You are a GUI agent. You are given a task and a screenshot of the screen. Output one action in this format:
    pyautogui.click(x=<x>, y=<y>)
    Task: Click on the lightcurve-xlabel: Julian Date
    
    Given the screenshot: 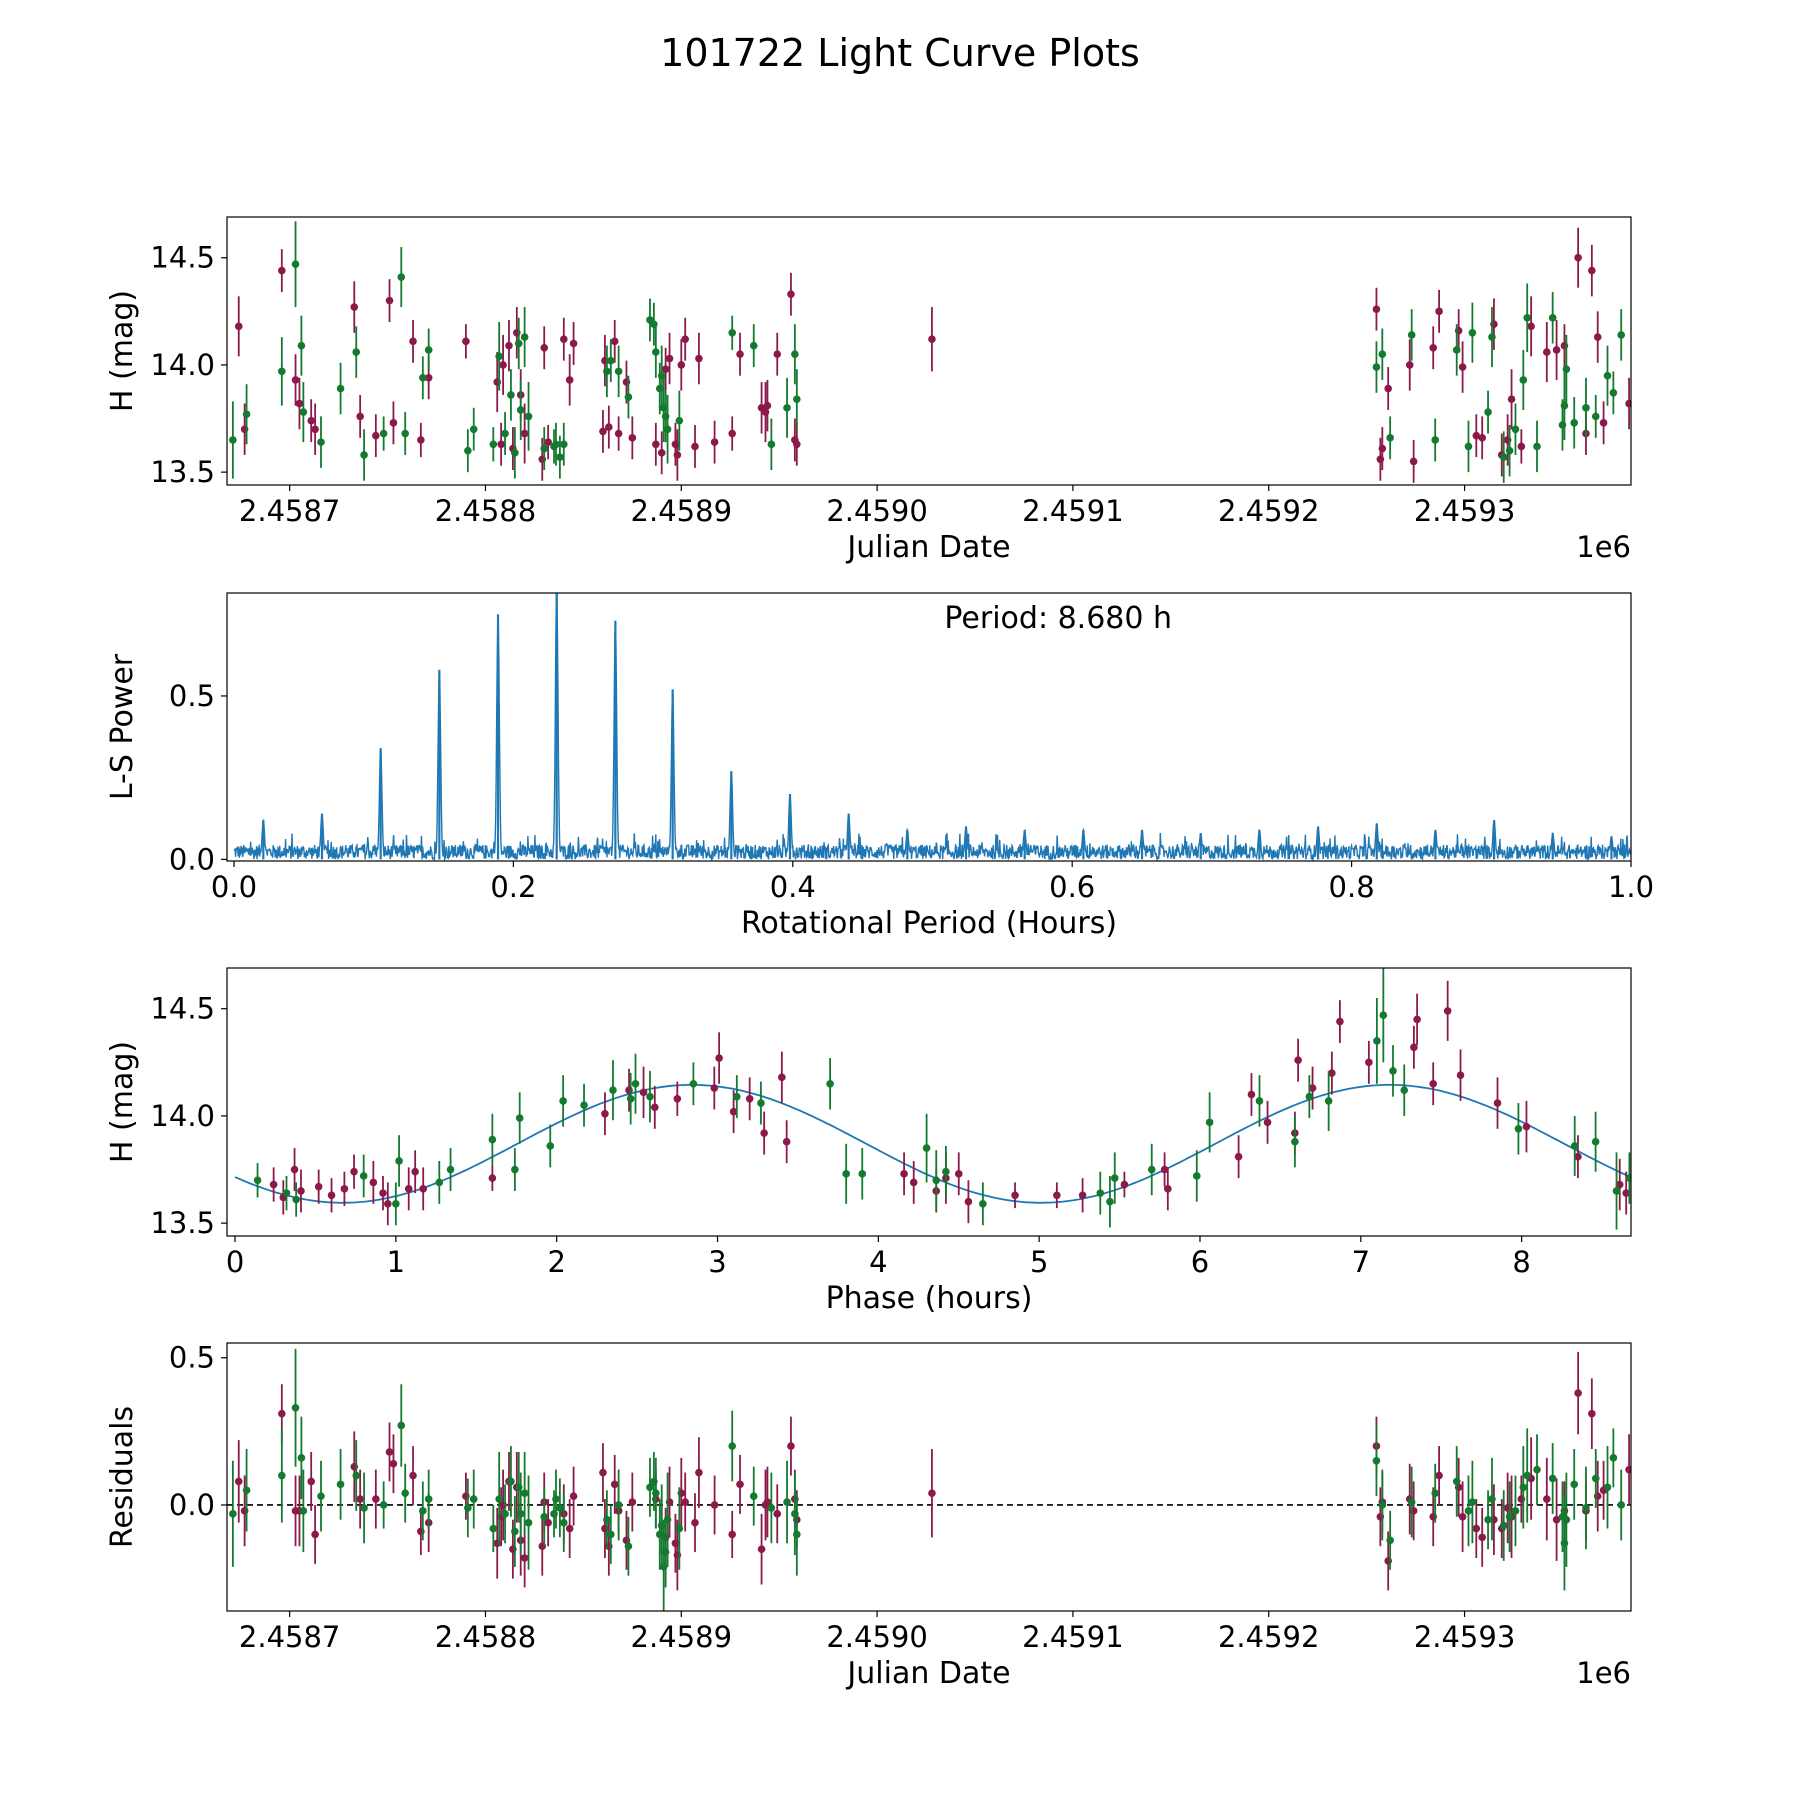 What is the action you would take?
    pyautogui.click(x=927, y=547)
    